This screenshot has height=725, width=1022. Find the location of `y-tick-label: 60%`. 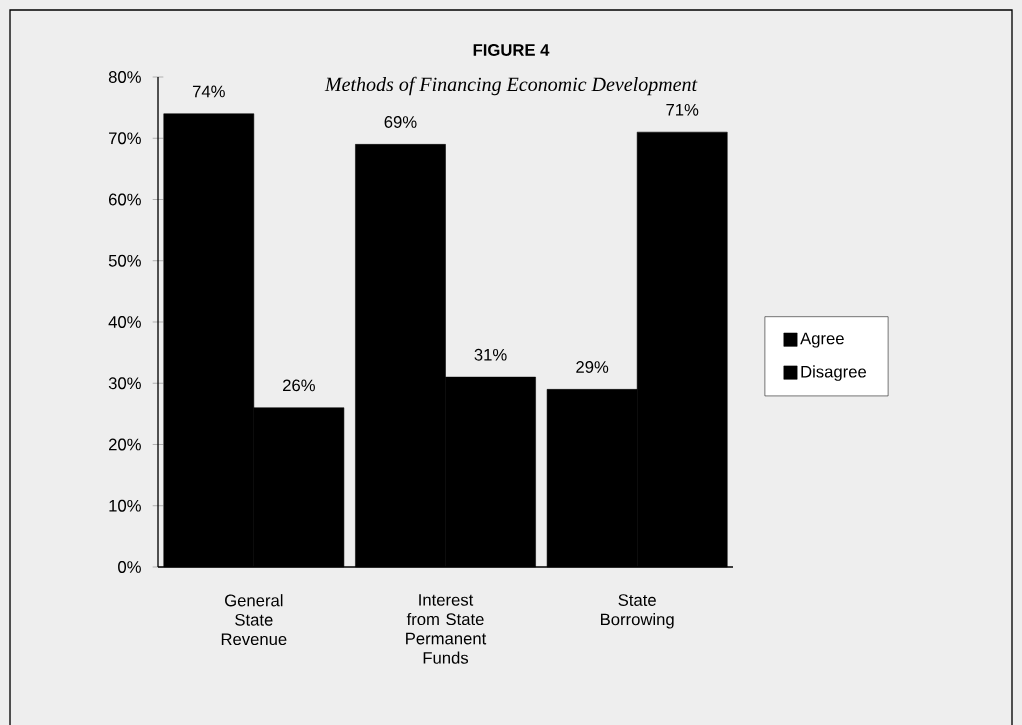

y-tick-label: 60% is located at coordinates (125, 199).